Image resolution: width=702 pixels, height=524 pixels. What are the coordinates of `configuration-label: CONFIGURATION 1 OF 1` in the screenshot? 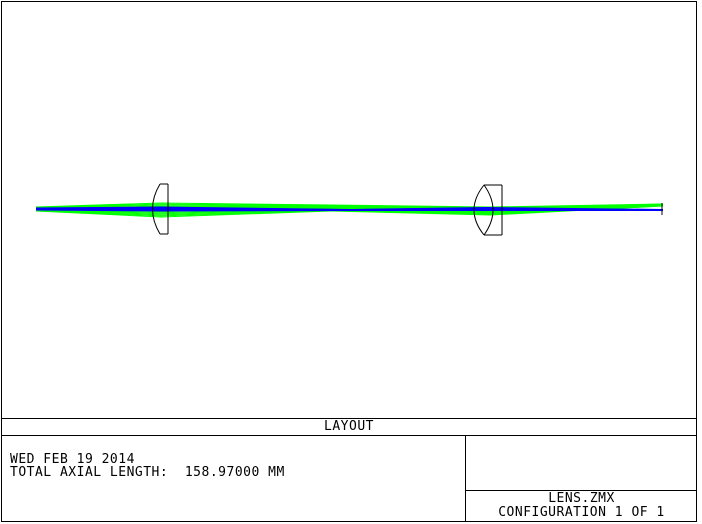 It's located at (581, 512).